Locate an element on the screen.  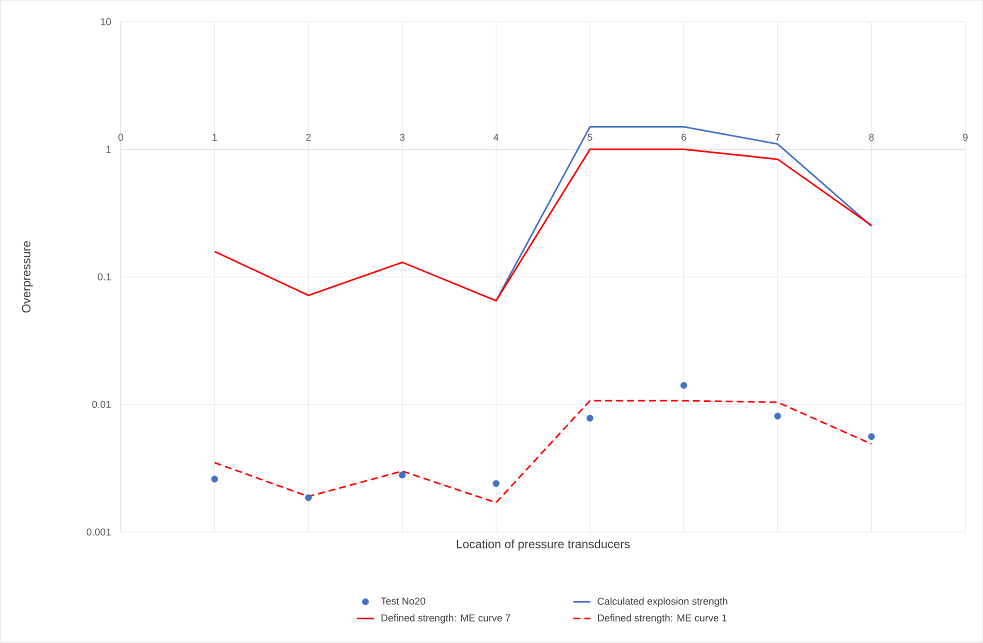
line-series is located at coordinates (543, 452).